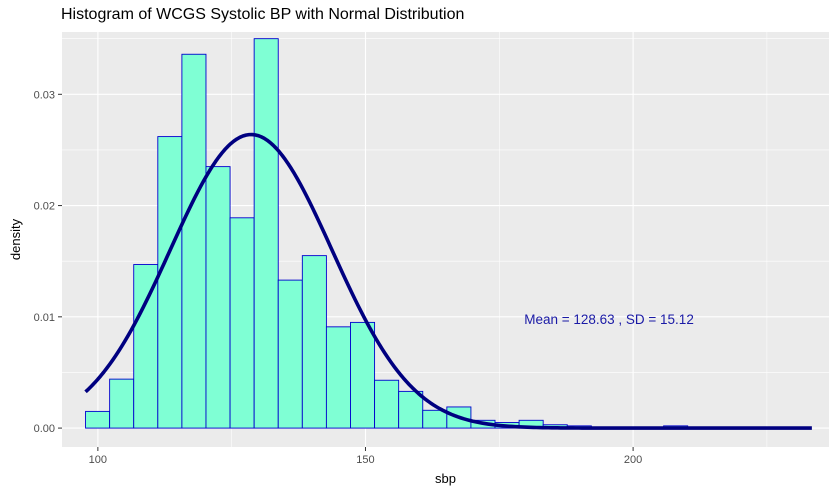 Image resolution: width=835 pixels, height=493 pixels. Describe the element at coordinates (44, 318) in the screenshot. I see `y-tick-label: 0.01` at that location.